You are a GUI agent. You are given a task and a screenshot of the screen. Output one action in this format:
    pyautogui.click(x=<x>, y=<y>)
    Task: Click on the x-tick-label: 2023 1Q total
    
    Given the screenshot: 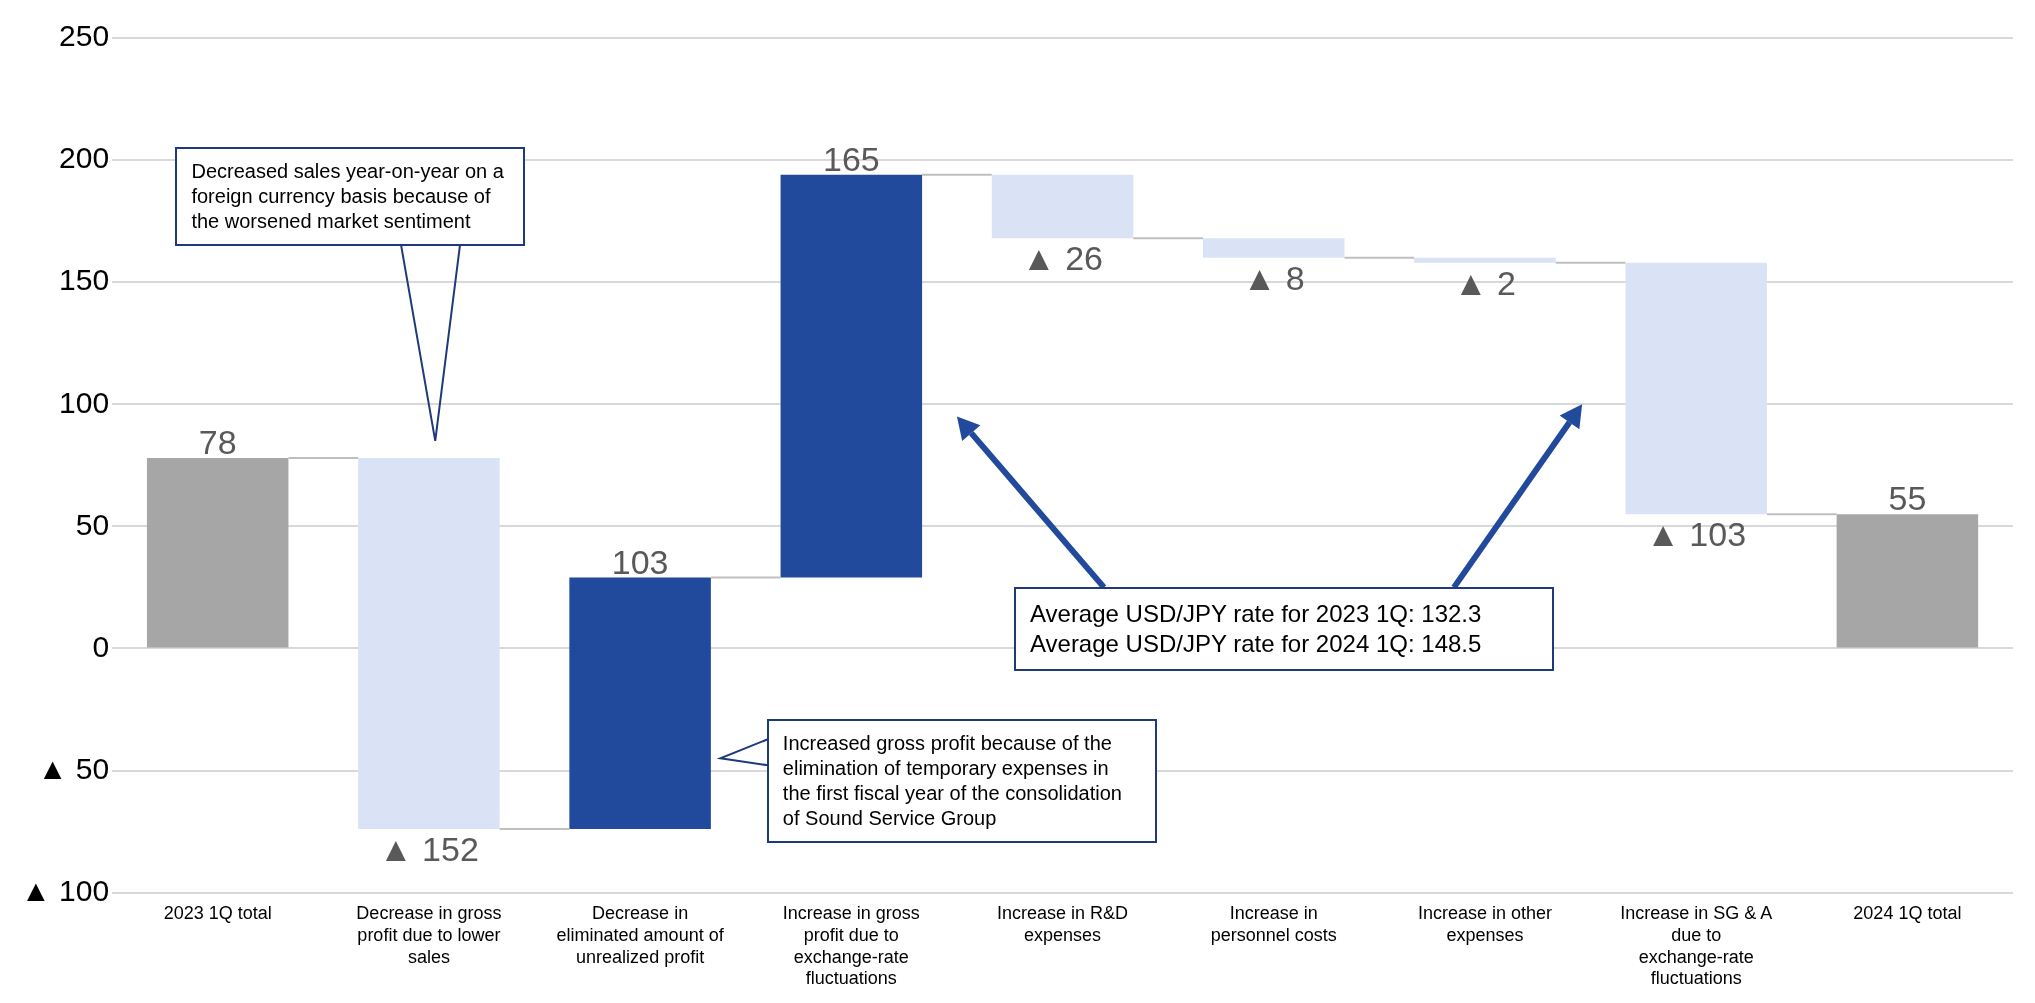 What is the action you would take?
    pyautogui.click(x=217, y=913)
    